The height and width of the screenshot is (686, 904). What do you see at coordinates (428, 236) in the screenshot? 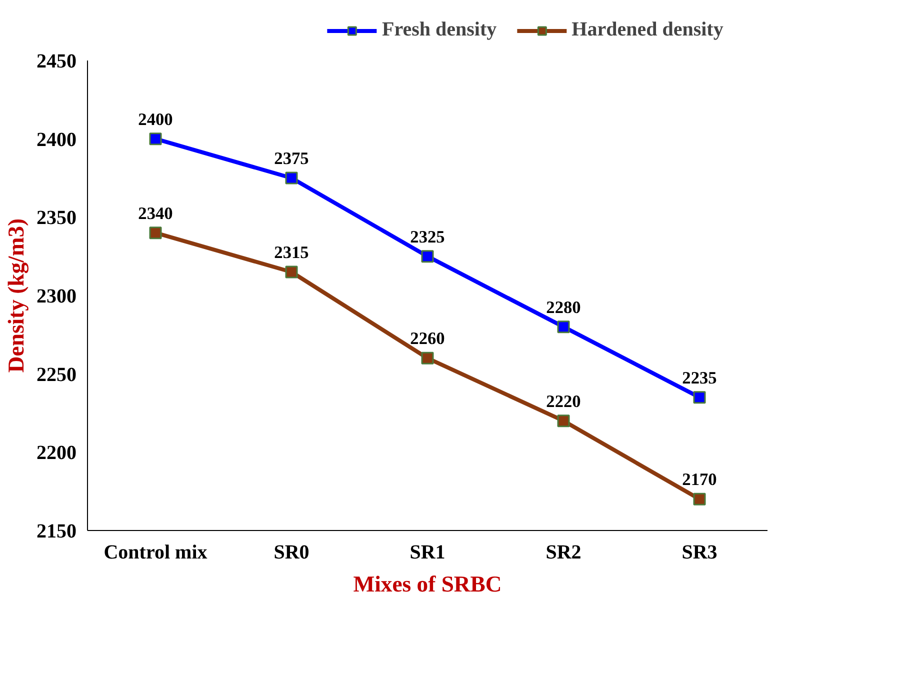
I see `data-label: 2325` at bounding box center [428, 236].